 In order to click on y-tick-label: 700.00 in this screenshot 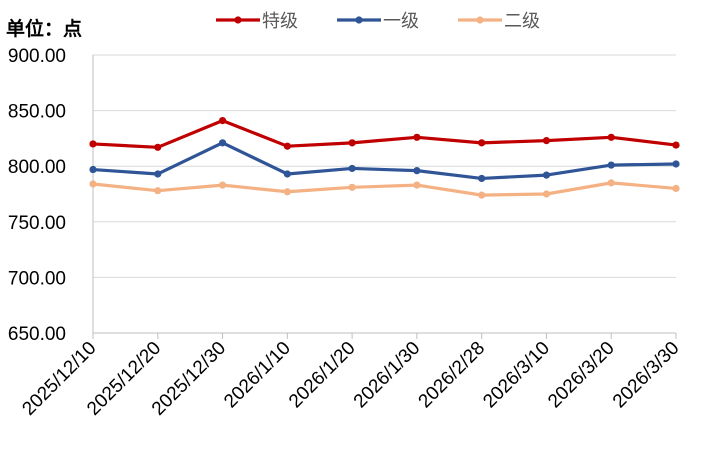, I will do `click(37, 278)`.